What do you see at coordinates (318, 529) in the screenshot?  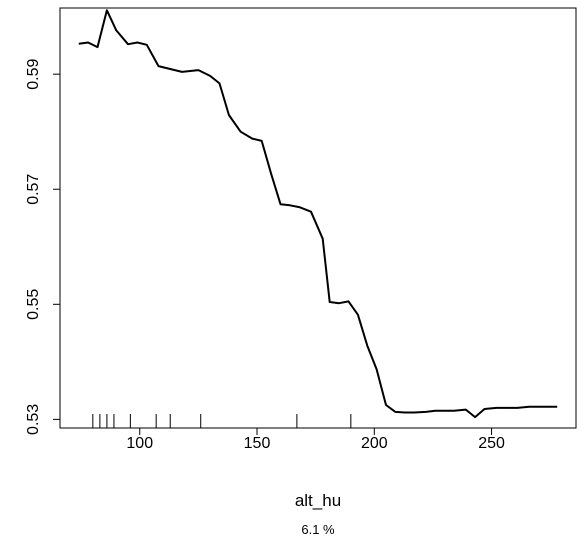 I see `chart-subtitle: 6.1 %` at bounding box center [318, 529].